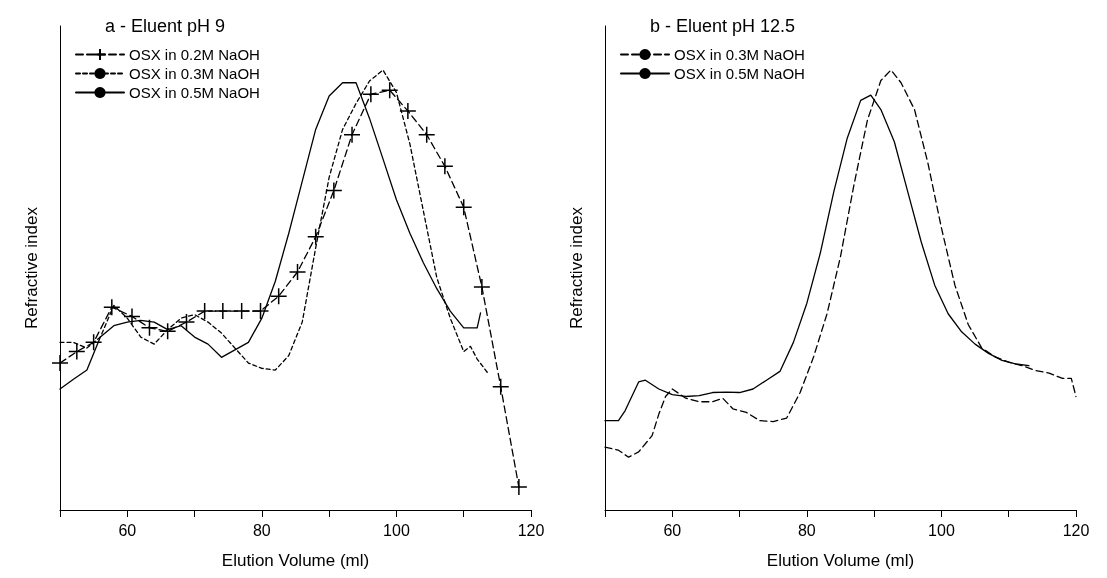  I want to click on legend-label: OSX in 0.2M NaOH, so click(194, 54).